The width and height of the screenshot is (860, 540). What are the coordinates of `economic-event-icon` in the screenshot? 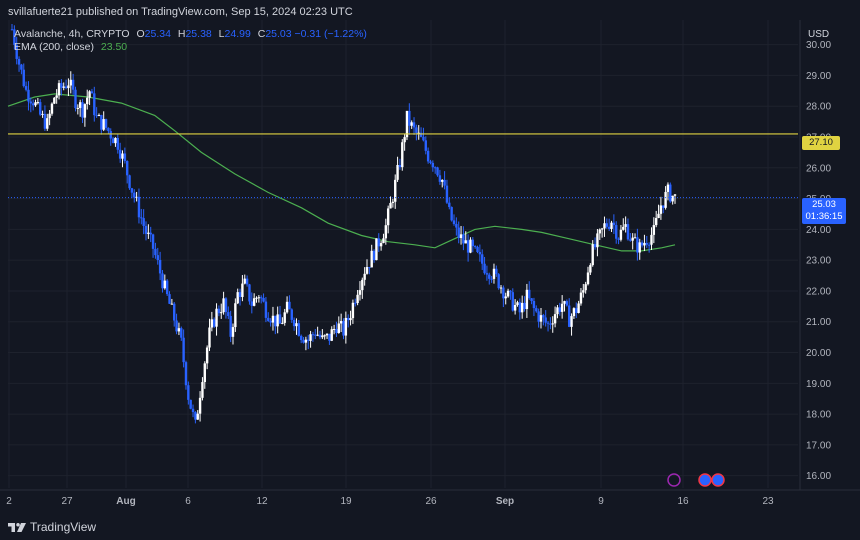 It's located at (705, 480).